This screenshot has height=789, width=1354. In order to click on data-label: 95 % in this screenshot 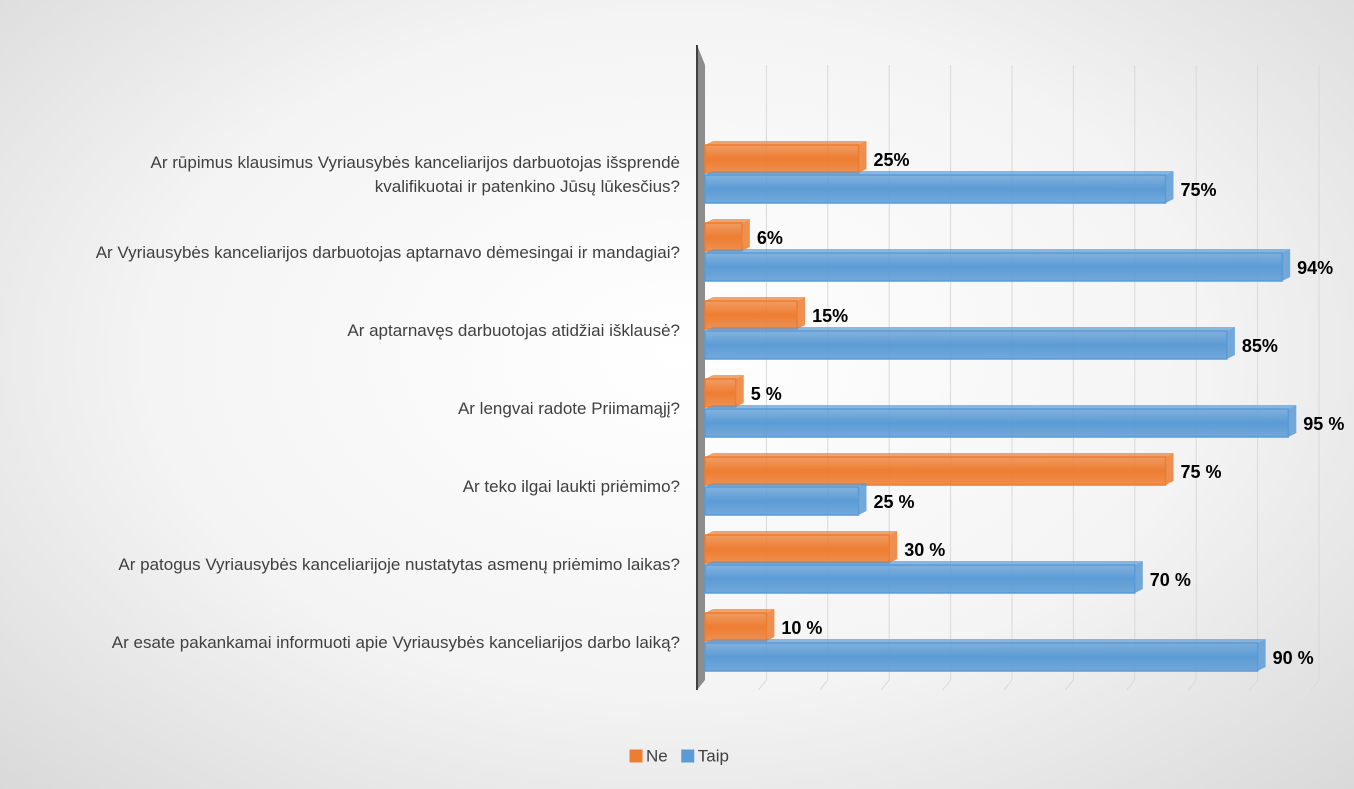, I will do `click(1323, 424)`.